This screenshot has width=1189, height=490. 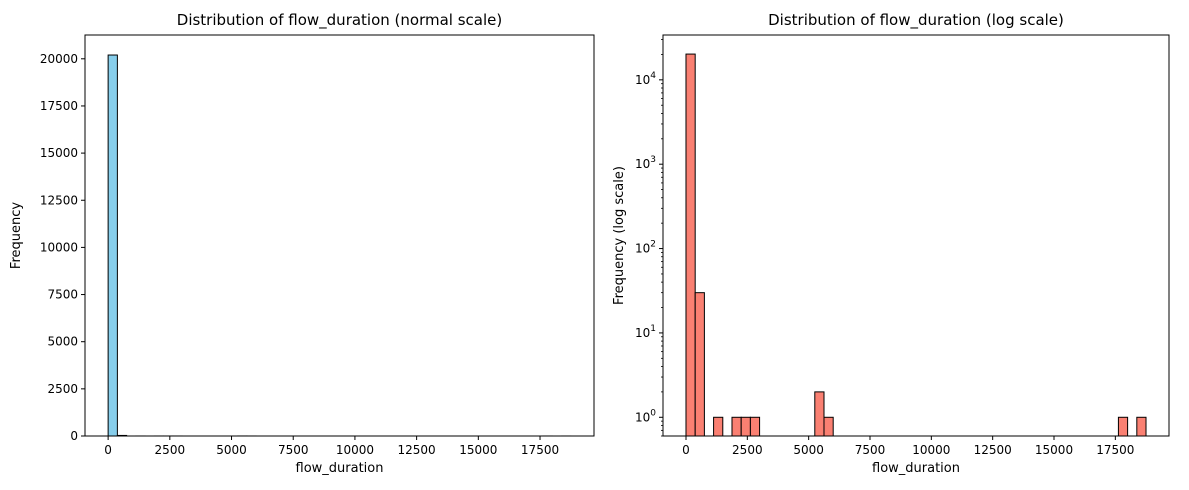 What do you see at coordinates (59, 106) in the screenshot?
I see `y-tick-label: 17500` at bounding box center [59, 106].